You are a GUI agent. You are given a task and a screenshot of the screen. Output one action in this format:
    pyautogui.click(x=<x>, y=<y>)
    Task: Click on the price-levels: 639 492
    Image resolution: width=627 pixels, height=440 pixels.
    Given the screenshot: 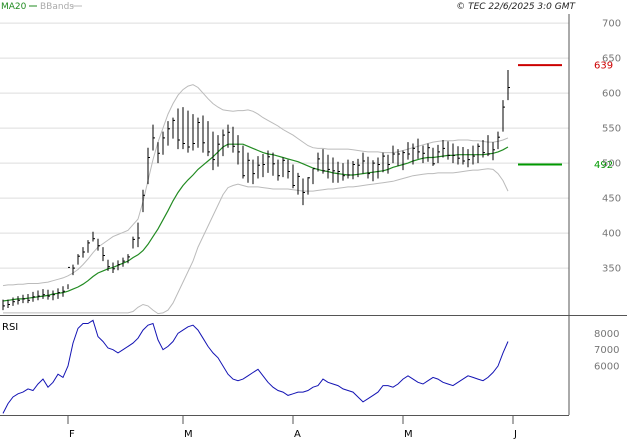 What is the action you would take?
    pyautogui.click(x=565, y=116)
    